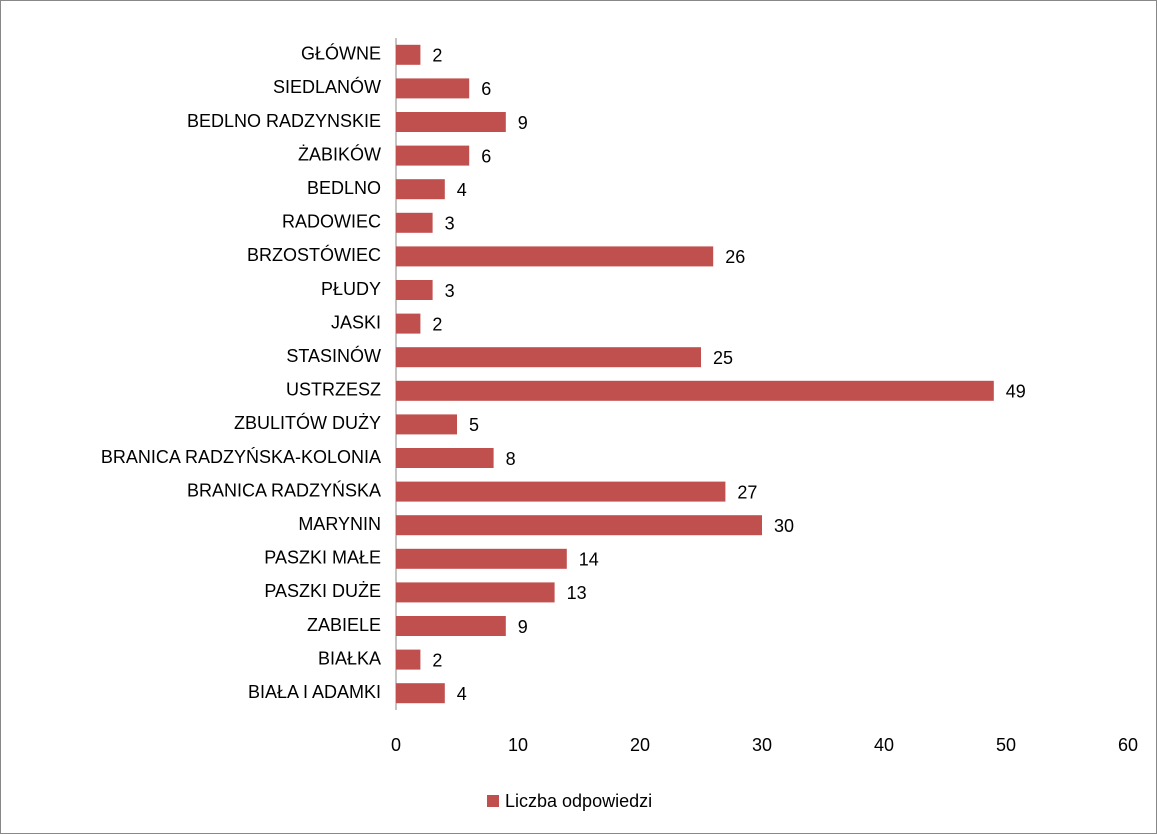 This screenshot has width=1157, height=834. Describe the element at coordinates (344, 188) in the screenshot. I see `y-tick-label: BEDLNO` at that location.